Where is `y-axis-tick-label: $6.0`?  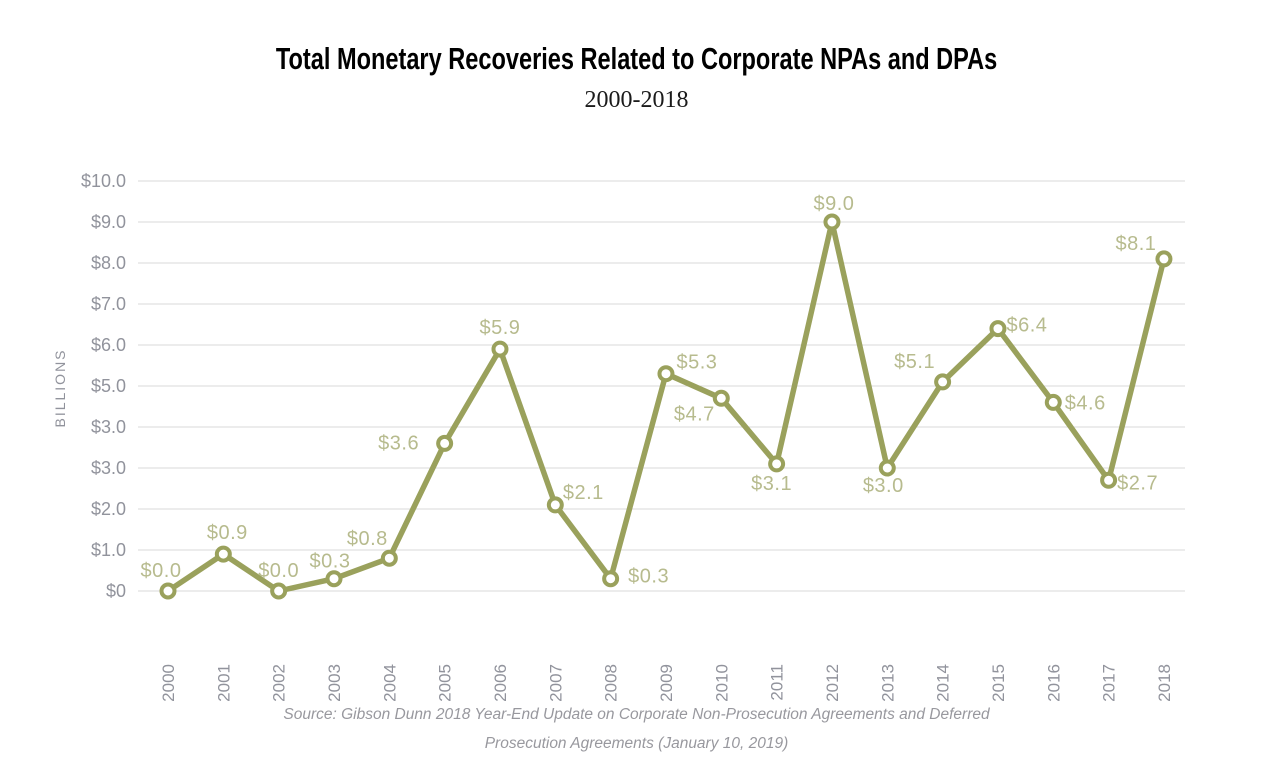 y-axis-tick-label: $6.0 is located at coordinates (108, 345).